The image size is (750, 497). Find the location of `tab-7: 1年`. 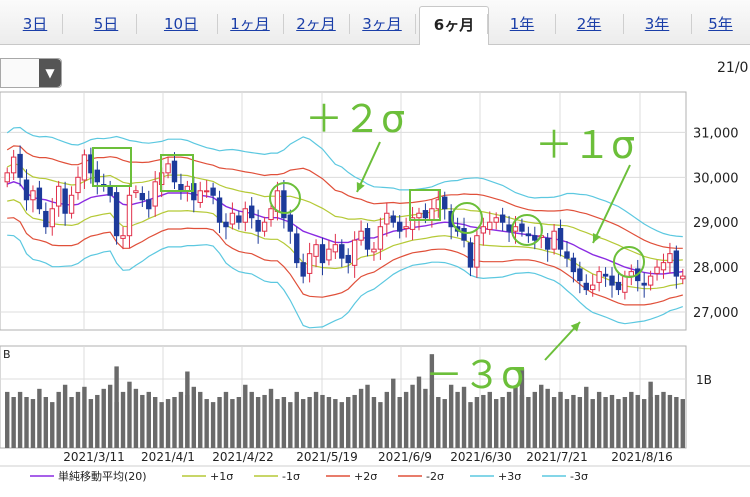

tab-7: 1年 is located at coordinates (522, 24).